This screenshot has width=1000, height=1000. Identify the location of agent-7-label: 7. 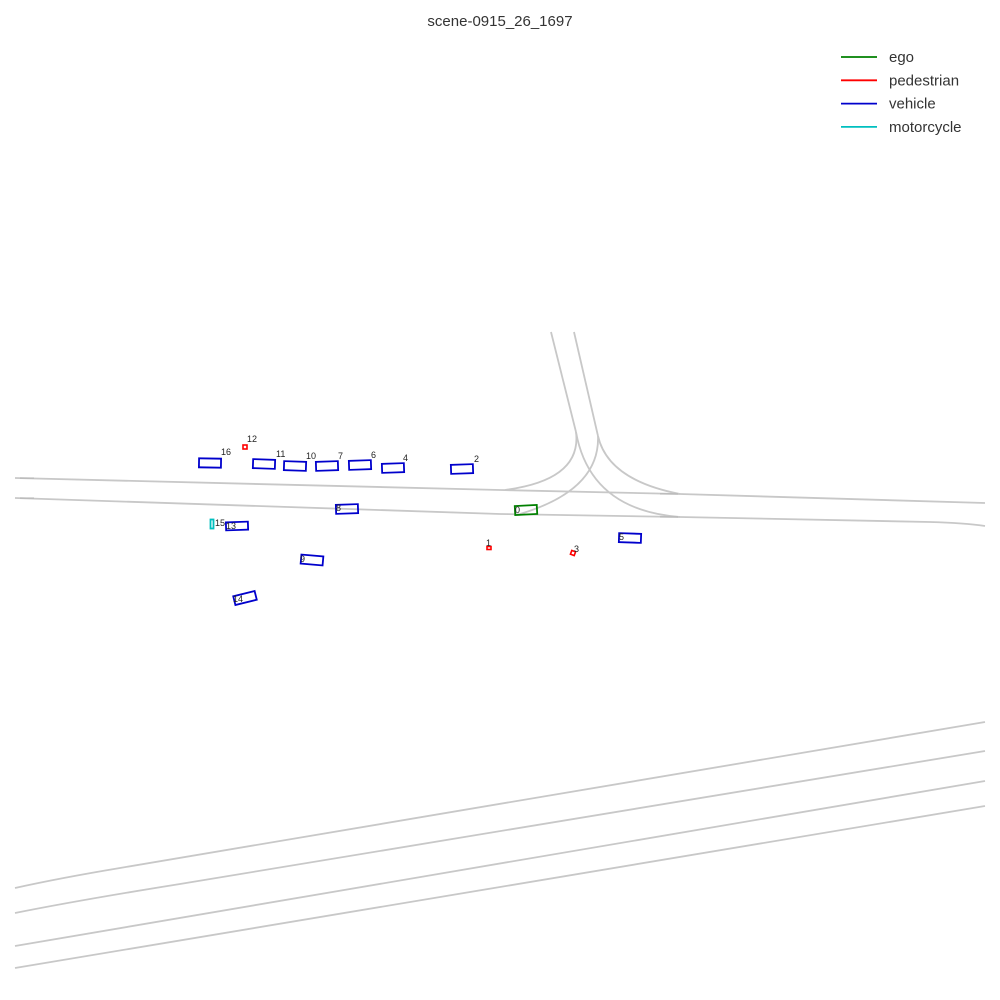
(340, 456).